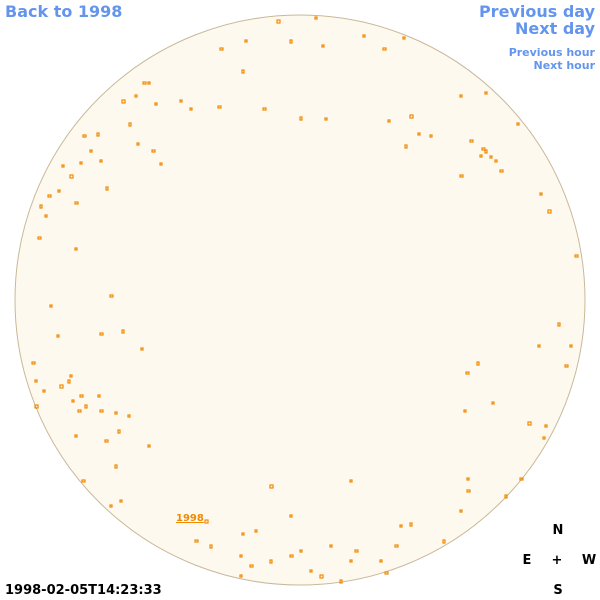  I want to click on compass-east: E, so click(527, 560).